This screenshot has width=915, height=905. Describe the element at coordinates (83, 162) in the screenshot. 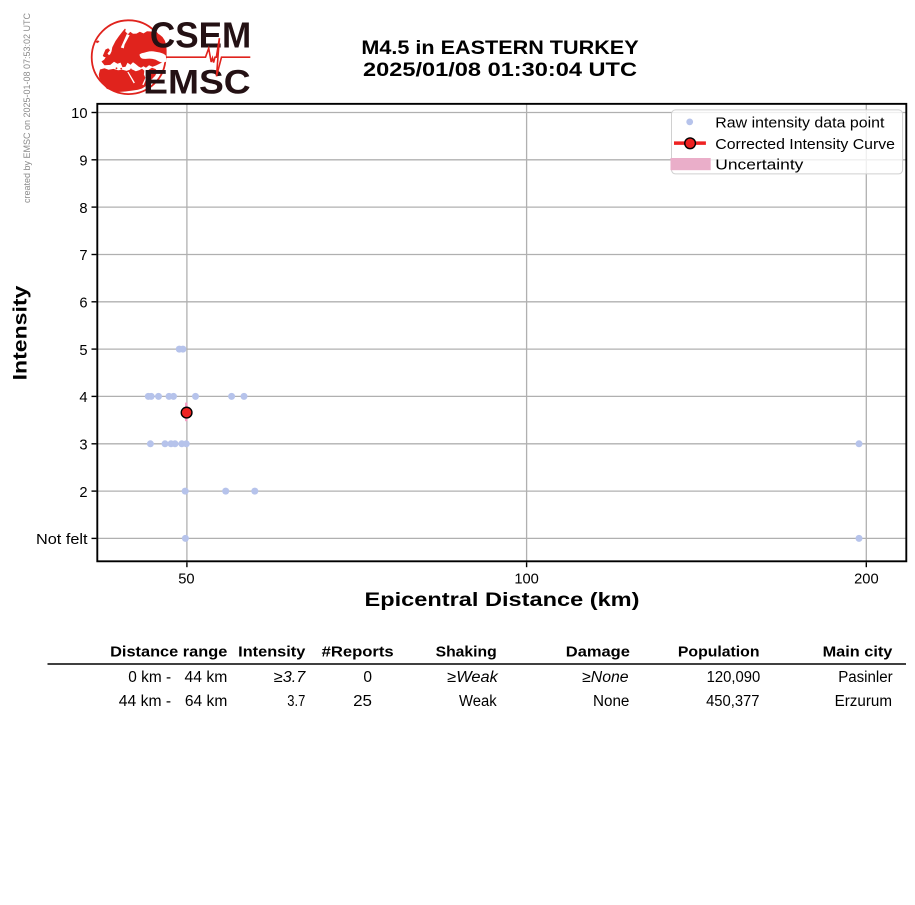

I see `svg-text: 9` at that location.